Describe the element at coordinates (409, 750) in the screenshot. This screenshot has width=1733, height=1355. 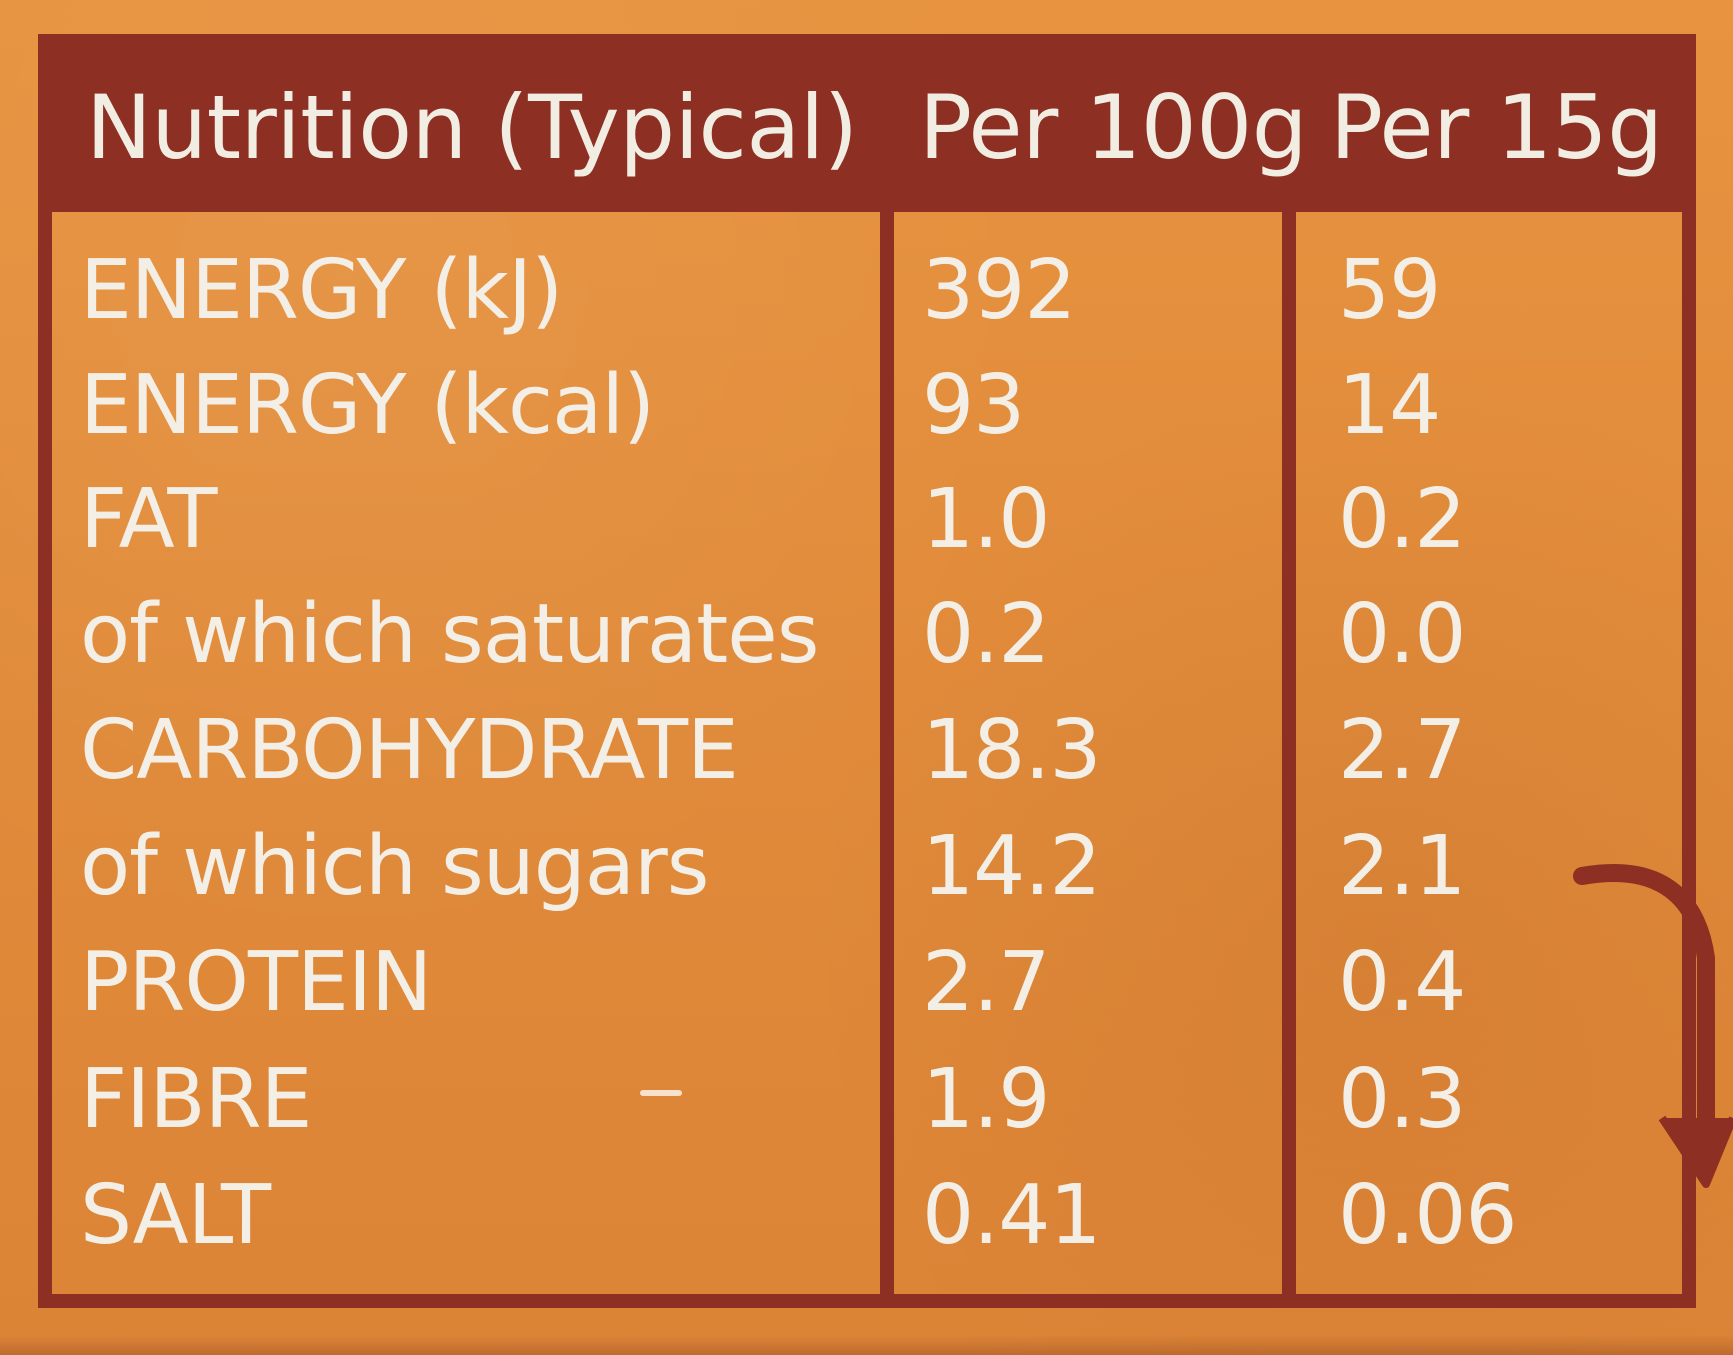
I see `row-label-carbohydrate: CARBOHYDRATE` at that location.